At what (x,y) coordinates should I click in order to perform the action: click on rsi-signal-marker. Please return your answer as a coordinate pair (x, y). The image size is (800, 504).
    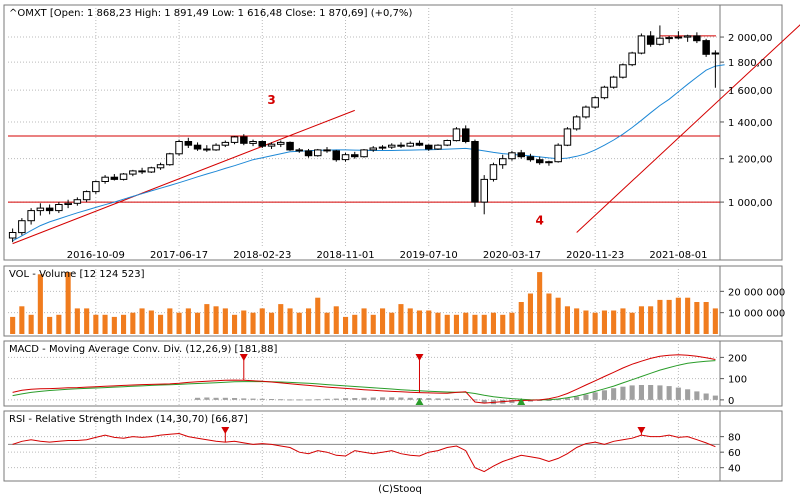
    Looking at the image, I should click on (641, 430).